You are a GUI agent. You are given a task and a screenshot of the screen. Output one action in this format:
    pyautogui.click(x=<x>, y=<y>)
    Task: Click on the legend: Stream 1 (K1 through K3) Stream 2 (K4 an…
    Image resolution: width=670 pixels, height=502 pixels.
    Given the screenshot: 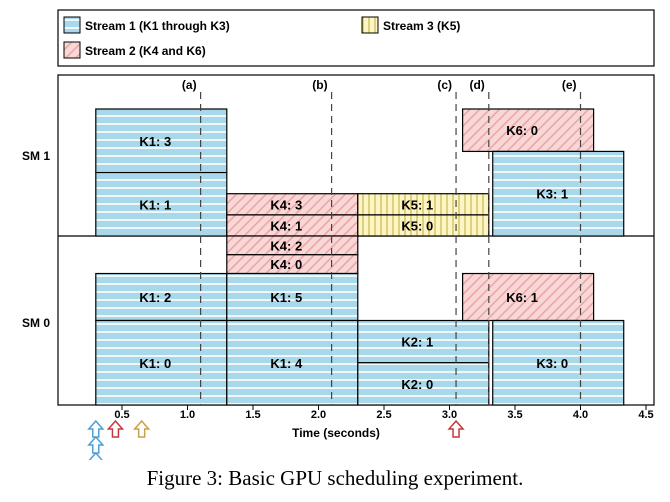 What is the action you would take?
    pyautogui.click(x=356, y=38)
    